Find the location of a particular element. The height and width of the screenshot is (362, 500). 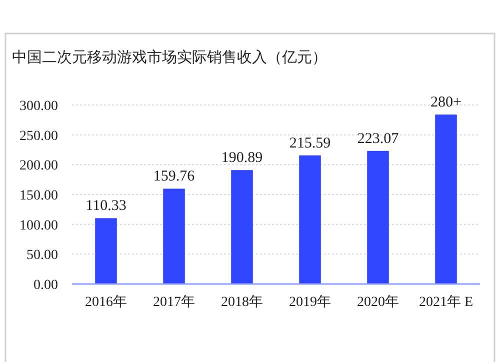

data-label: 190.89 is located at coordinates (242, 158).